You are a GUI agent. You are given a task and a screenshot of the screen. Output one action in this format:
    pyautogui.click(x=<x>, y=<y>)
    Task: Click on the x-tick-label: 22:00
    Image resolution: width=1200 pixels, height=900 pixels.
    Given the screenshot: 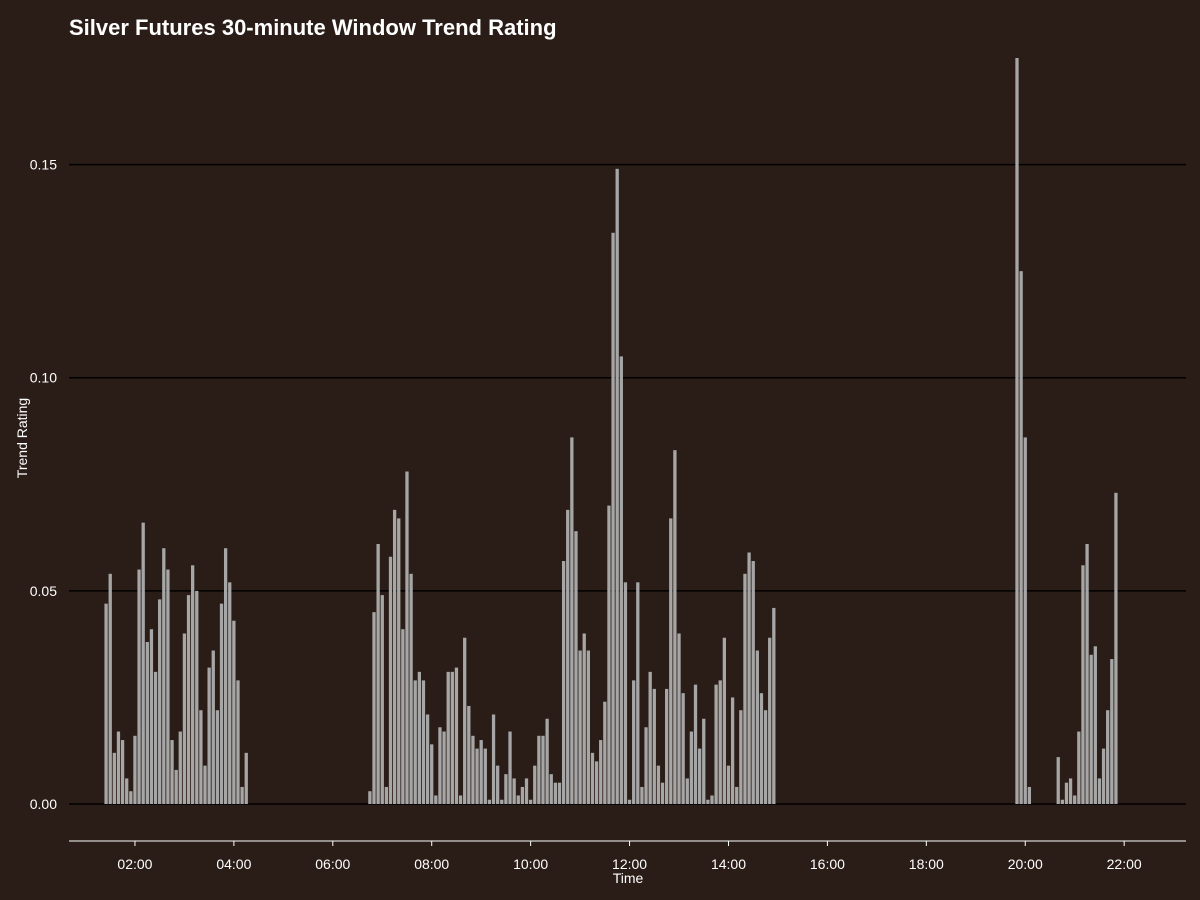 What is the action you would take?
    pyautogui.click(x=1124, y=864)
    